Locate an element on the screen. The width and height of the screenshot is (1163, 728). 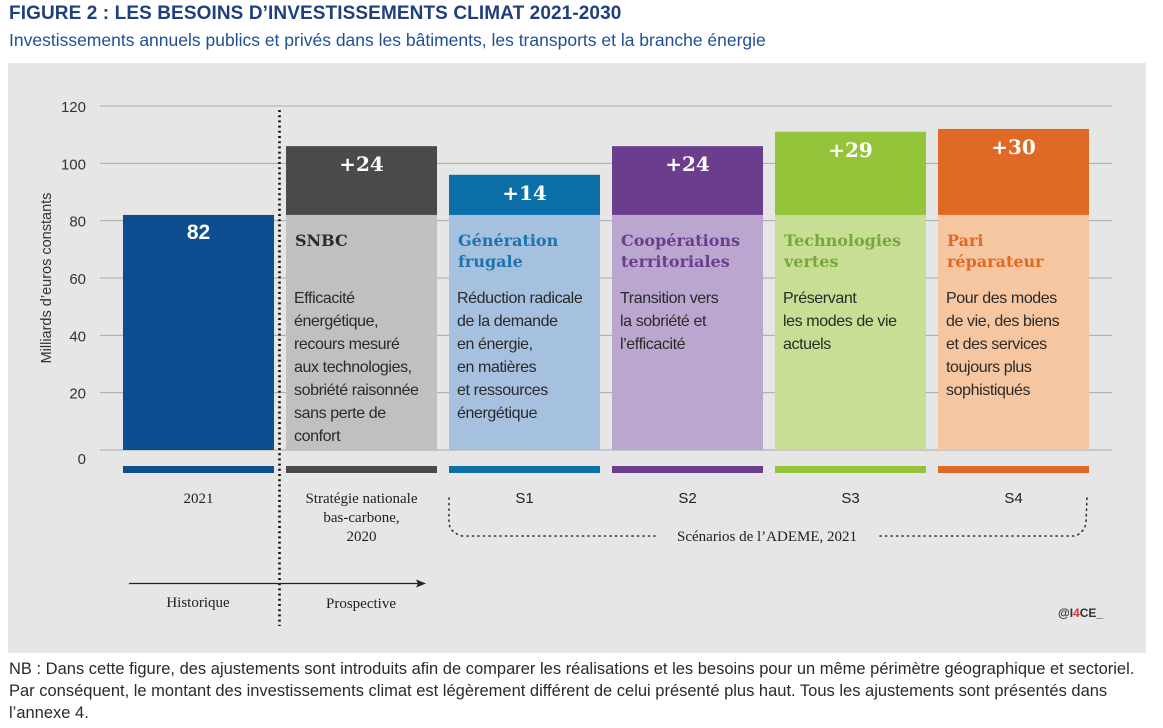
scenario-description-line: de vie, des biens is located at coordinates (1003, 321).